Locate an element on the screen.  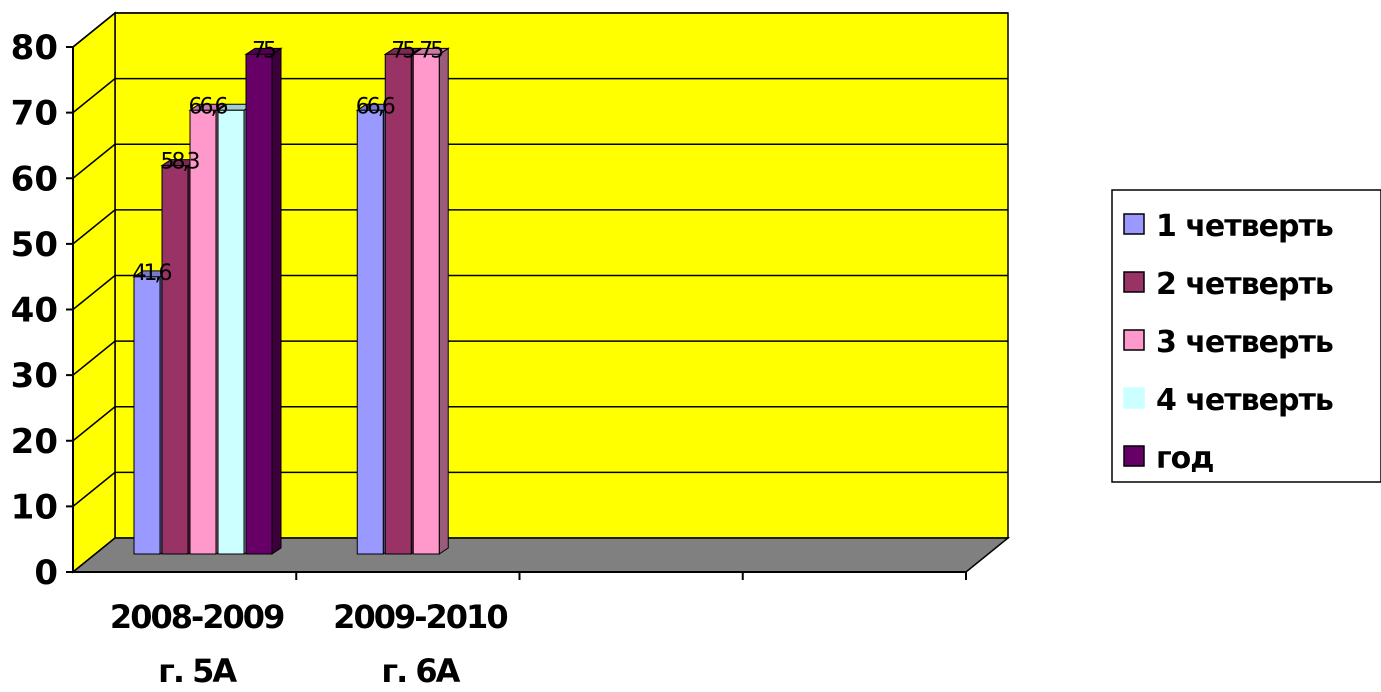
x-category-label: 2008-2009 is located at coordinates (197, 617).